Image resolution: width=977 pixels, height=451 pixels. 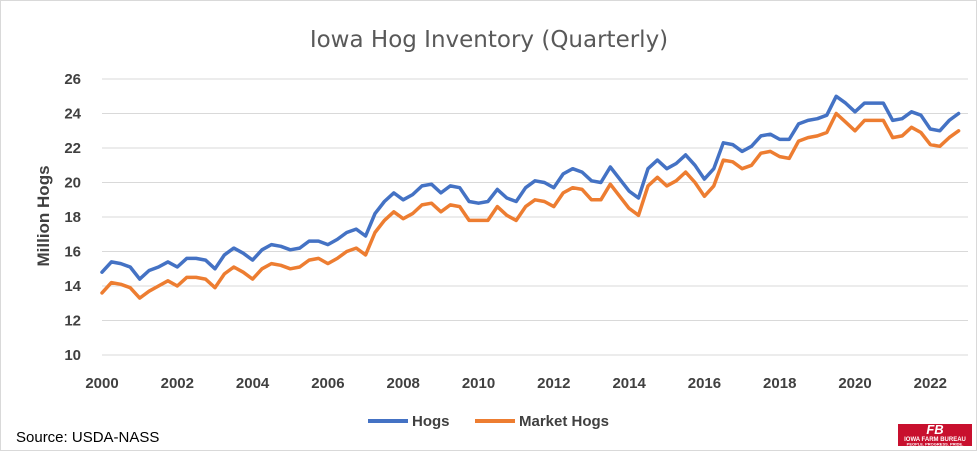 I want to click on logo-background, so click(x=935, y=435).